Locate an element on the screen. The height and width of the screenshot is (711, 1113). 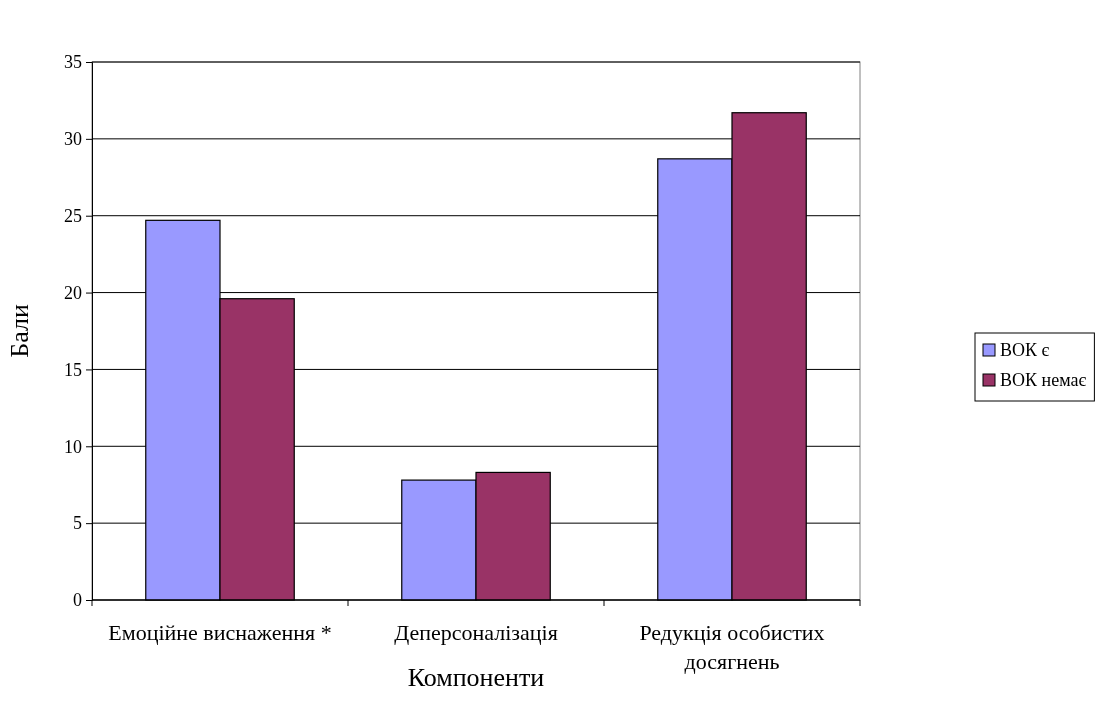
x-tick-label: Емоційне виснаження * is located at coordinates (220, 632).